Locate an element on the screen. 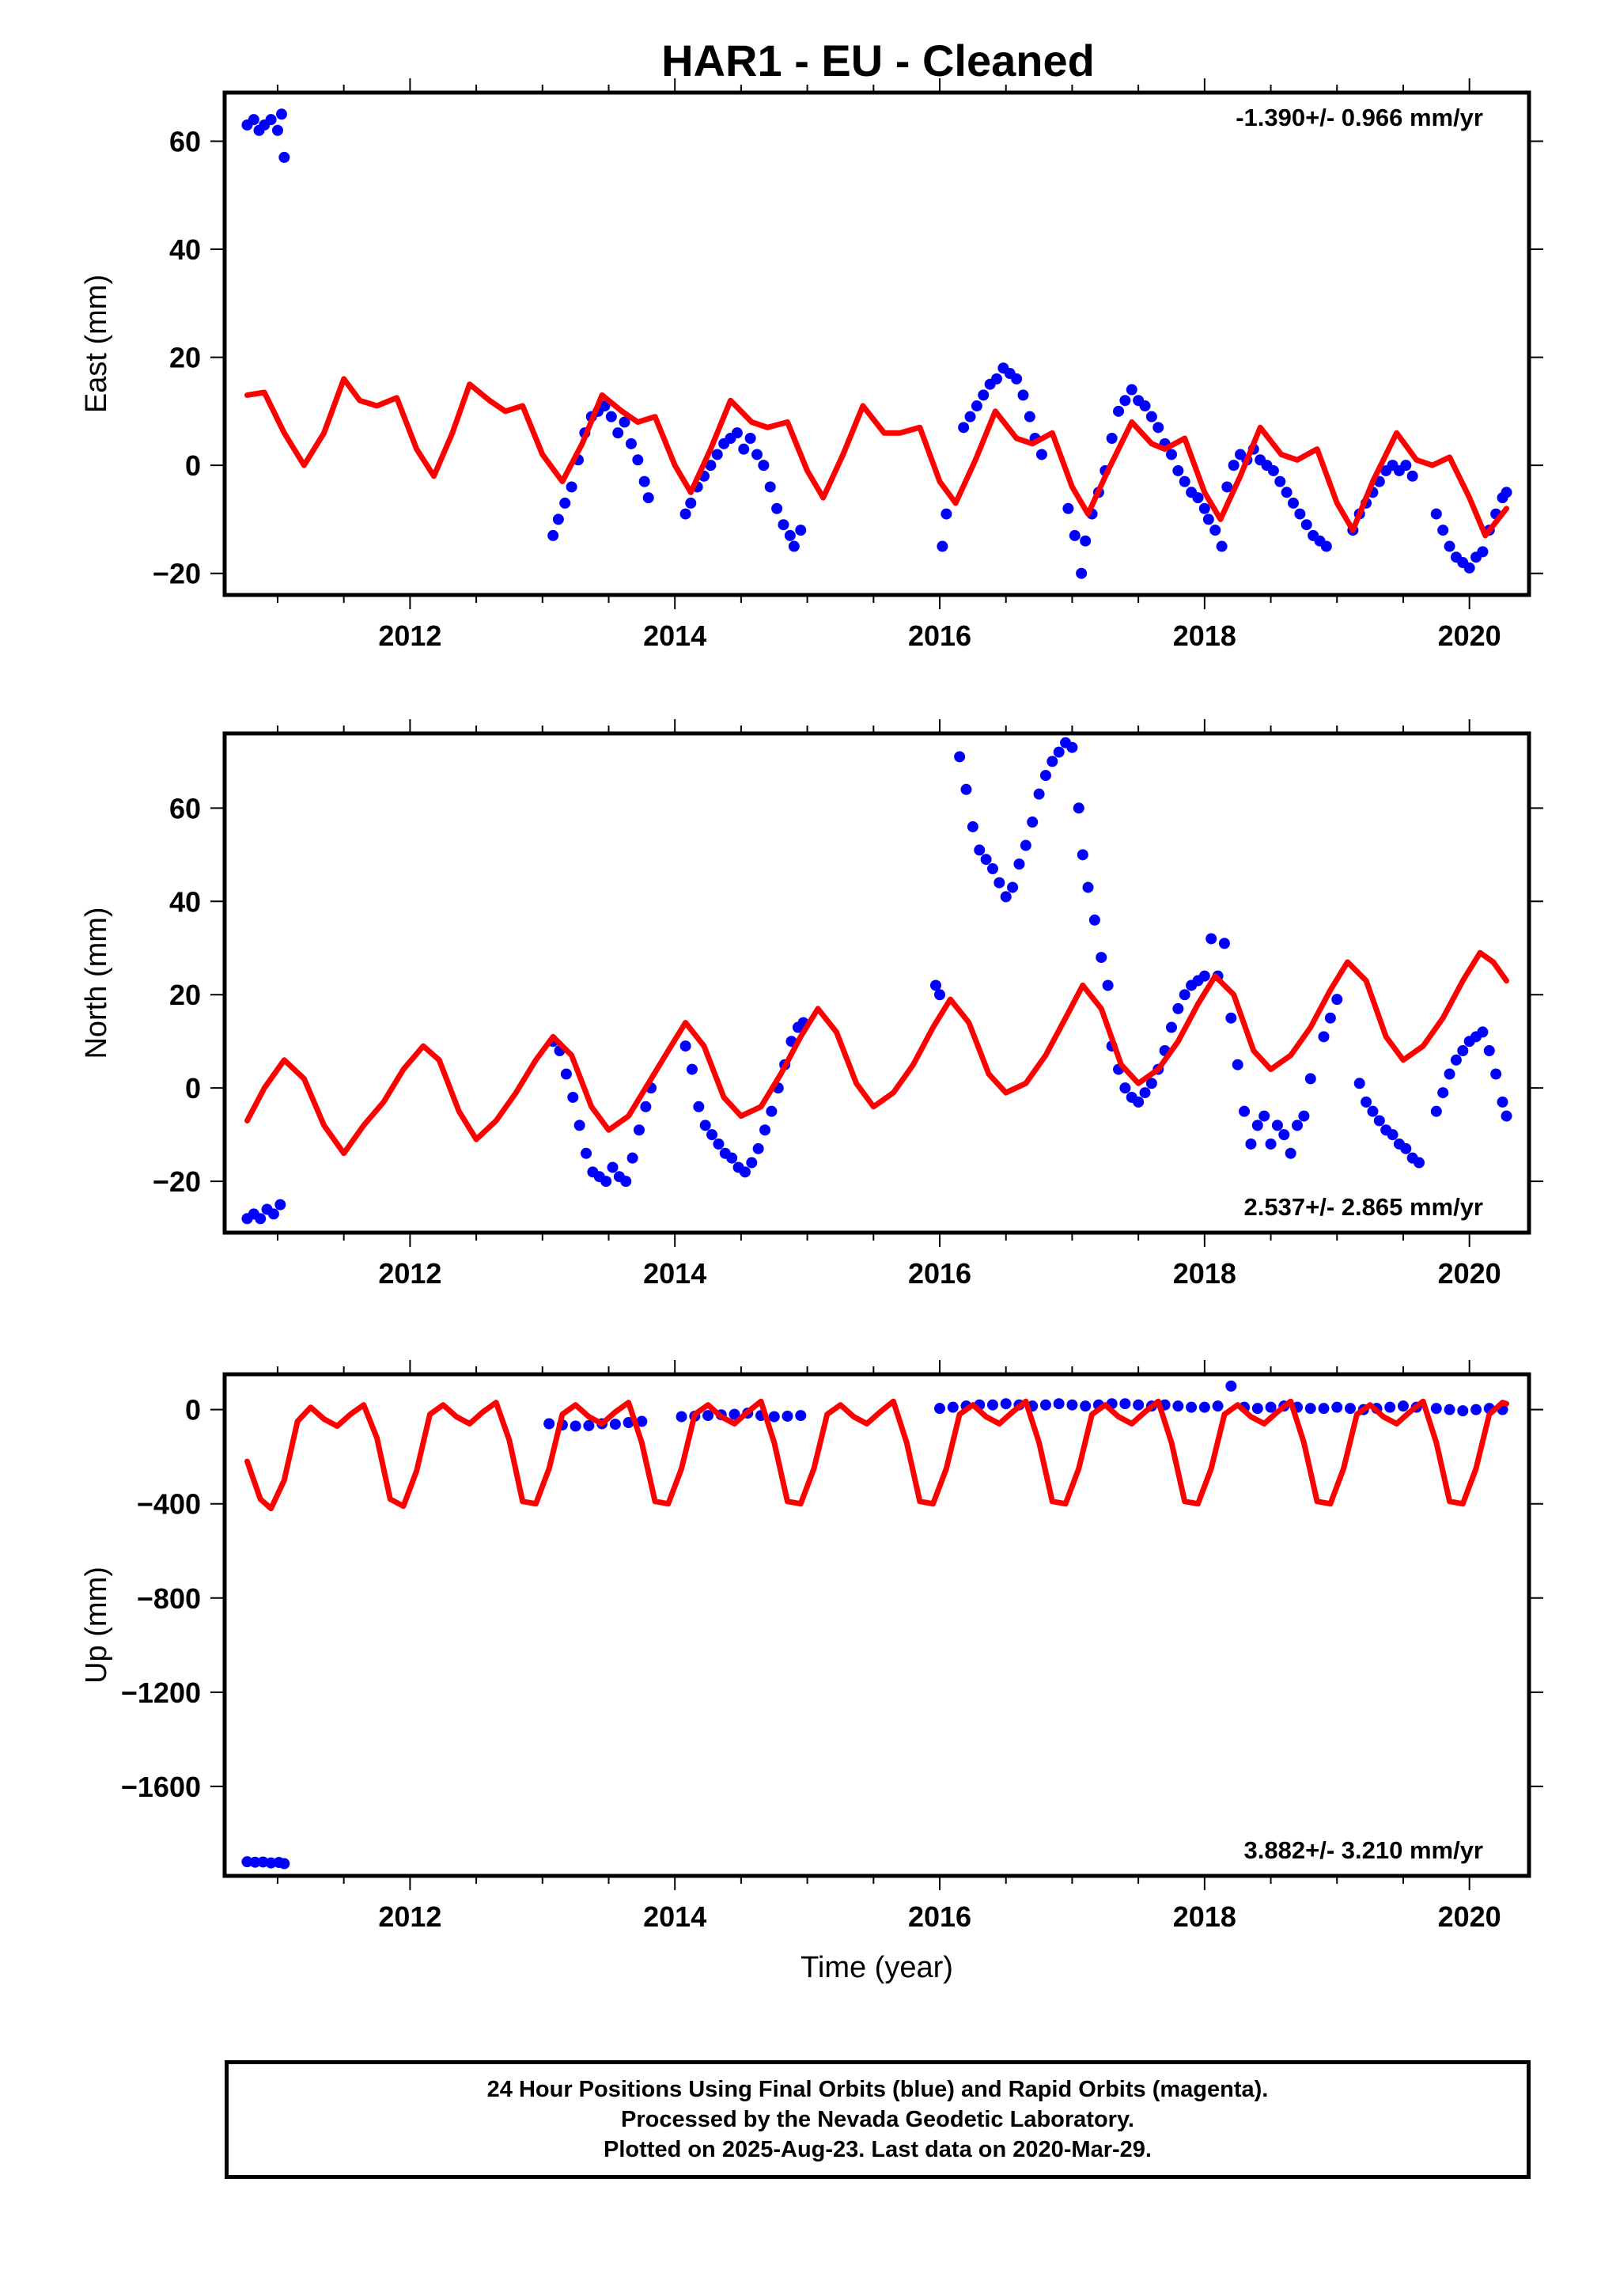 This screenshot has width=1601, height=2296. north-y-axis-label: North (mm) is located at coordinates (96, 983).